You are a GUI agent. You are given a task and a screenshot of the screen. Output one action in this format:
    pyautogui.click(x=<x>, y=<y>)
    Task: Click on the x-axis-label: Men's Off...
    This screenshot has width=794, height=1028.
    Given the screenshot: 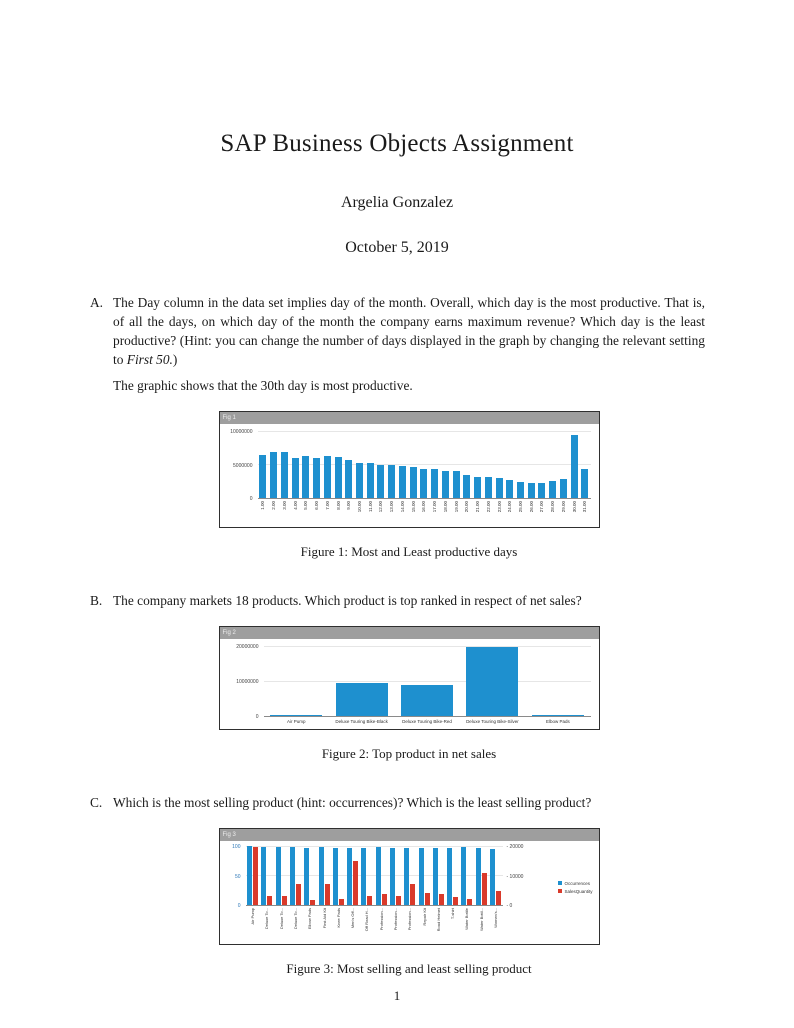 What is the action you would take?
    pyautogui.click(x=352, y=926)
    